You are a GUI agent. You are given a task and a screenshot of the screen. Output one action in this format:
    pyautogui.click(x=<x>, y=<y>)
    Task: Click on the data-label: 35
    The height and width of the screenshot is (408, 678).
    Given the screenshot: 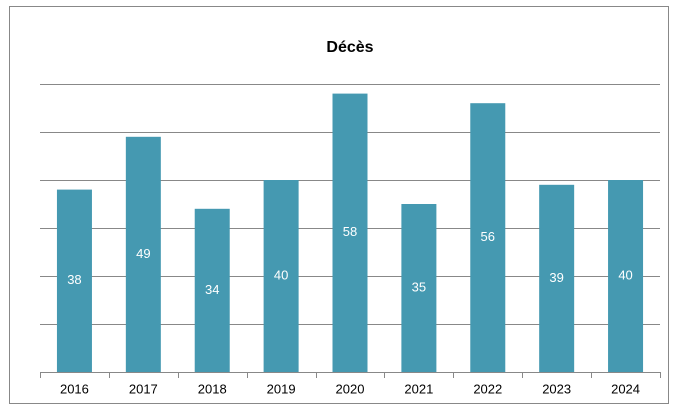 What is the action you would take?
    pyautogui.click(x=419, y=286)
    